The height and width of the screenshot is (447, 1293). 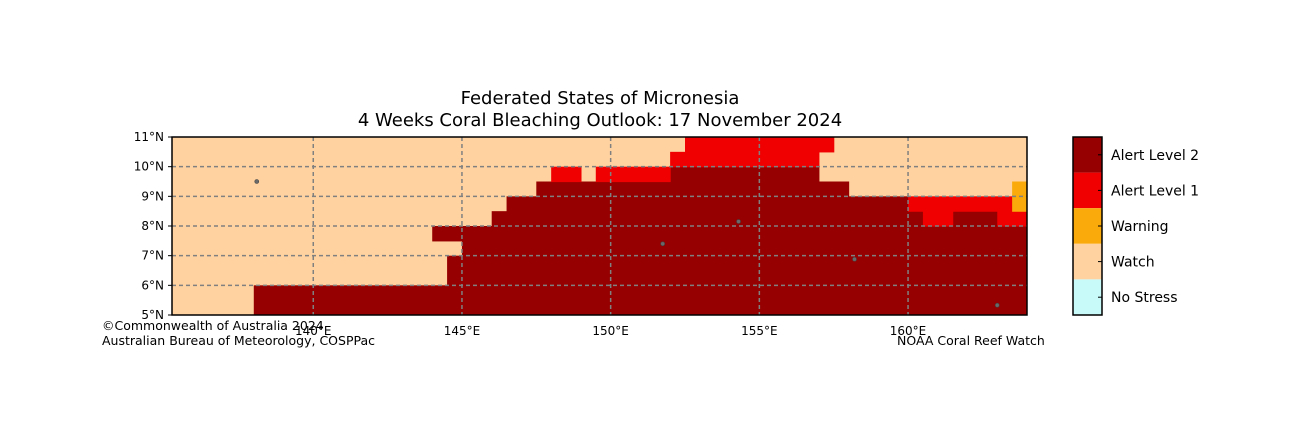 What do you see at coordinates (152, 315) in the screenshot?
I see `lat-tick-label: 5°N` at bounding box center [152, 315].